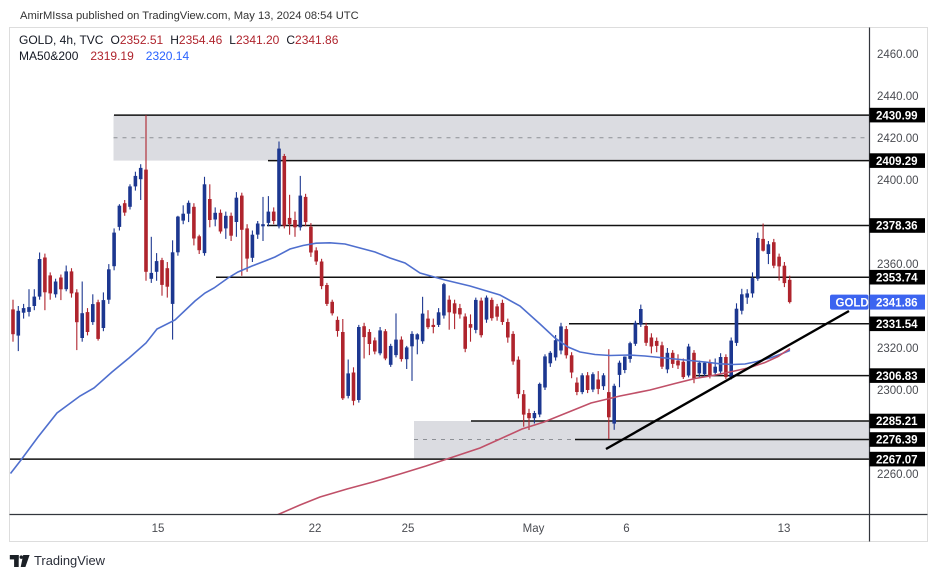 The image size is (939, 579). I want to click on svg-text: 25, so click(408, 529).